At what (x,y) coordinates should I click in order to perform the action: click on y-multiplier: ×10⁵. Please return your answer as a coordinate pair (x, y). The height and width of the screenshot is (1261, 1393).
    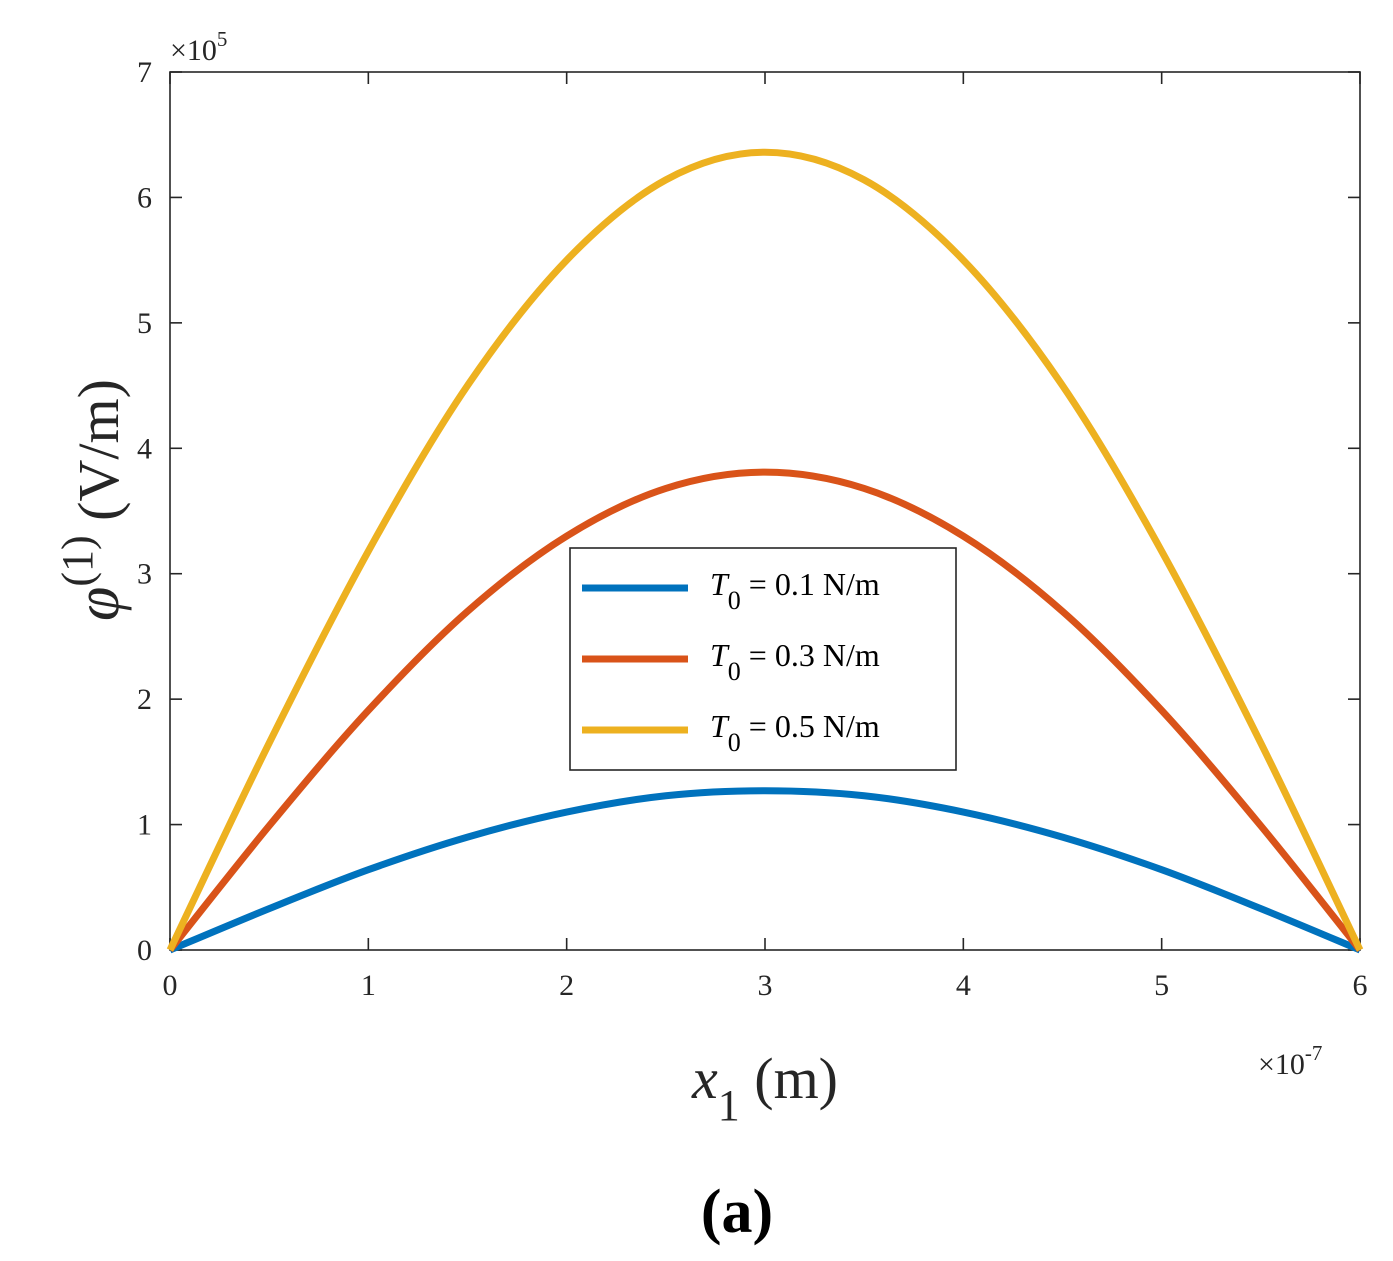
    Looking at the image, I should click on (198, 47).